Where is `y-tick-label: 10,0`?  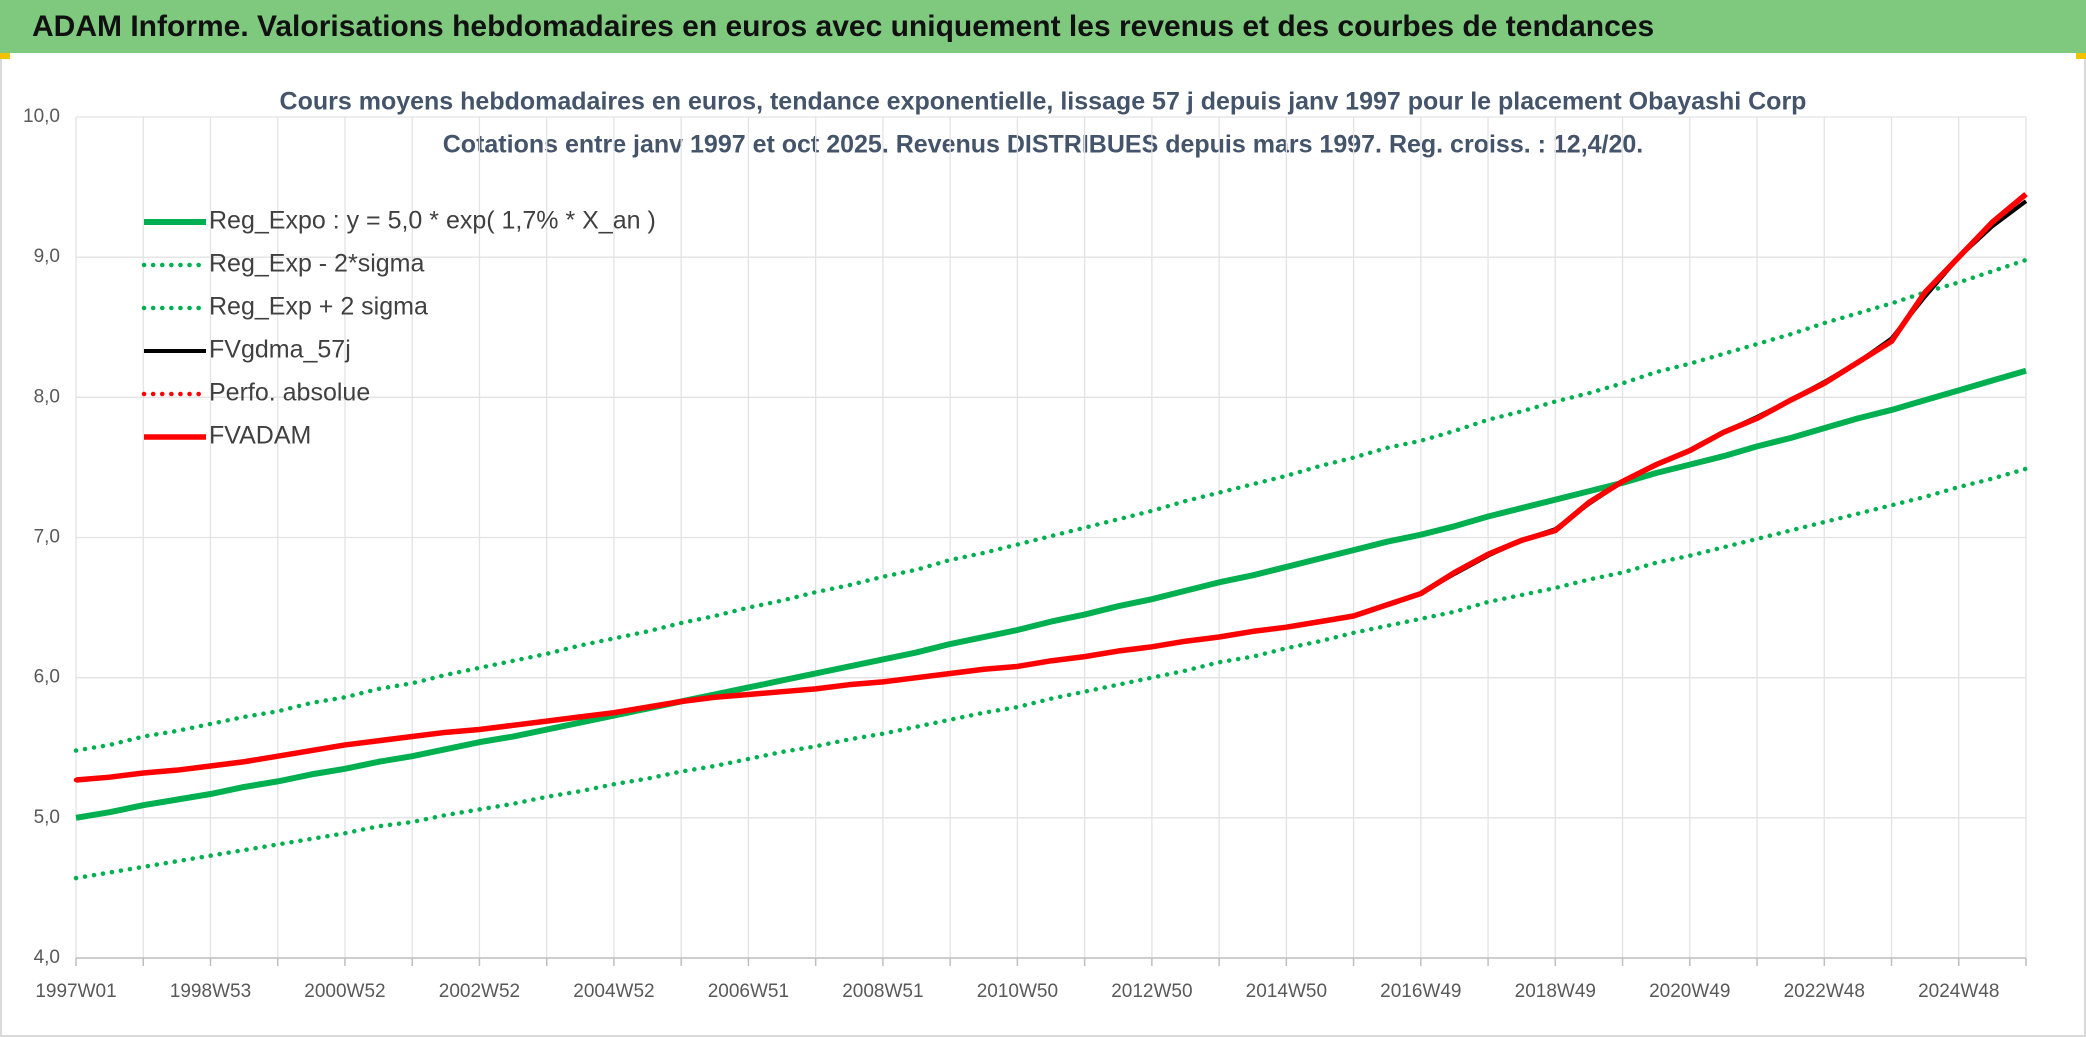 y-tick-label: 10,0 is located at coordinates (41, 116).